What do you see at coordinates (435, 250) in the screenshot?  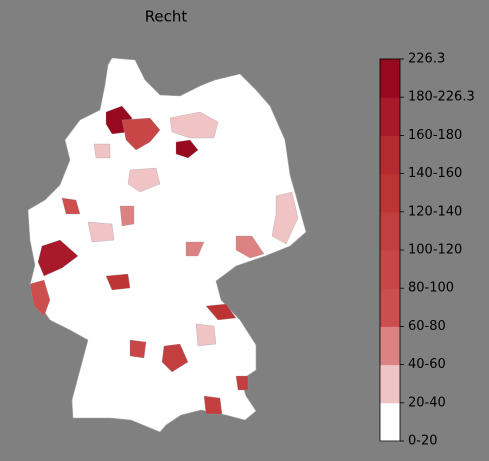 I see `colorbar-label: 100-120` at bounding box center [435, 250].